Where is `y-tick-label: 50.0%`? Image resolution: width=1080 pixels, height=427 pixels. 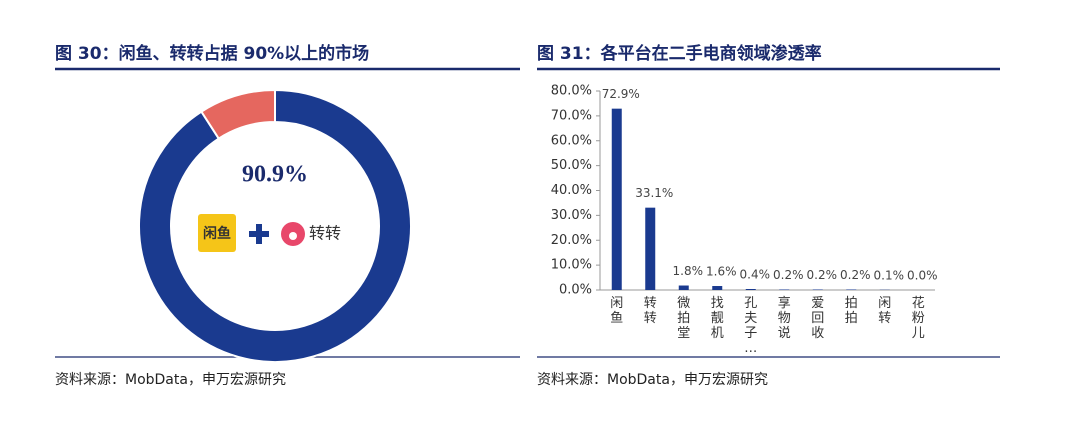
y-tick-label: 50.0% is located at coordinates (571, 165).